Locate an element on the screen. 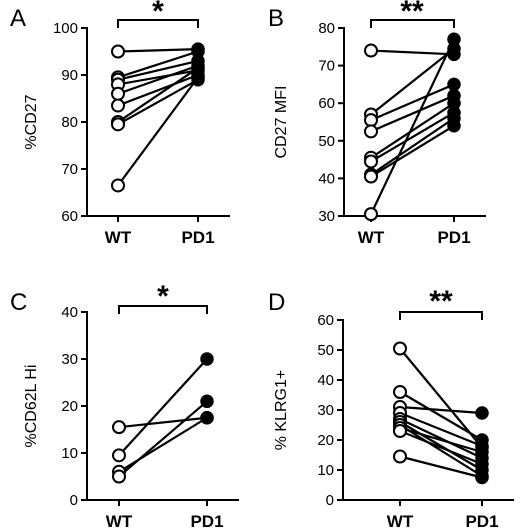 The width and height of the screenshot is (520, 530). y-tick-label: 100 is located at coordinates (65, 28).